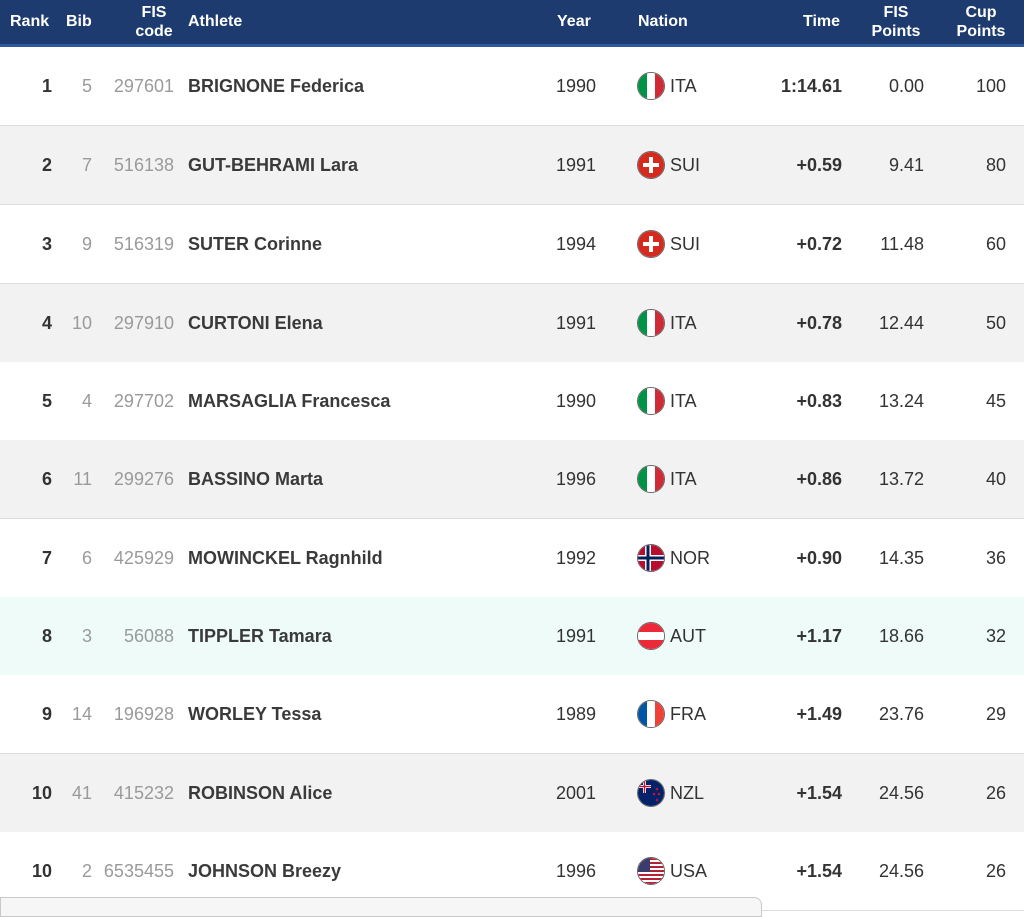 The height and width of the screenshot is (917, 1024). I want to click on athlete-name-link: TIPPLER Tamara, so click(260, 636).